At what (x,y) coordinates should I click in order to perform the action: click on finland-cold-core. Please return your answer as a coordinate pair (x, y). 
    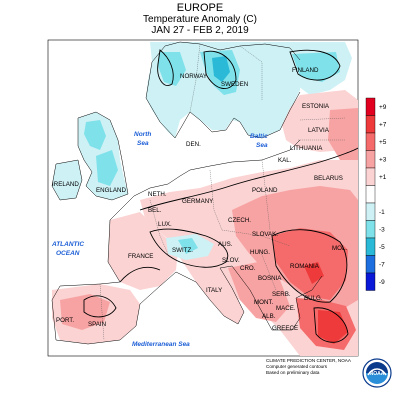
    Looking at the image, I should click on (316, 67).